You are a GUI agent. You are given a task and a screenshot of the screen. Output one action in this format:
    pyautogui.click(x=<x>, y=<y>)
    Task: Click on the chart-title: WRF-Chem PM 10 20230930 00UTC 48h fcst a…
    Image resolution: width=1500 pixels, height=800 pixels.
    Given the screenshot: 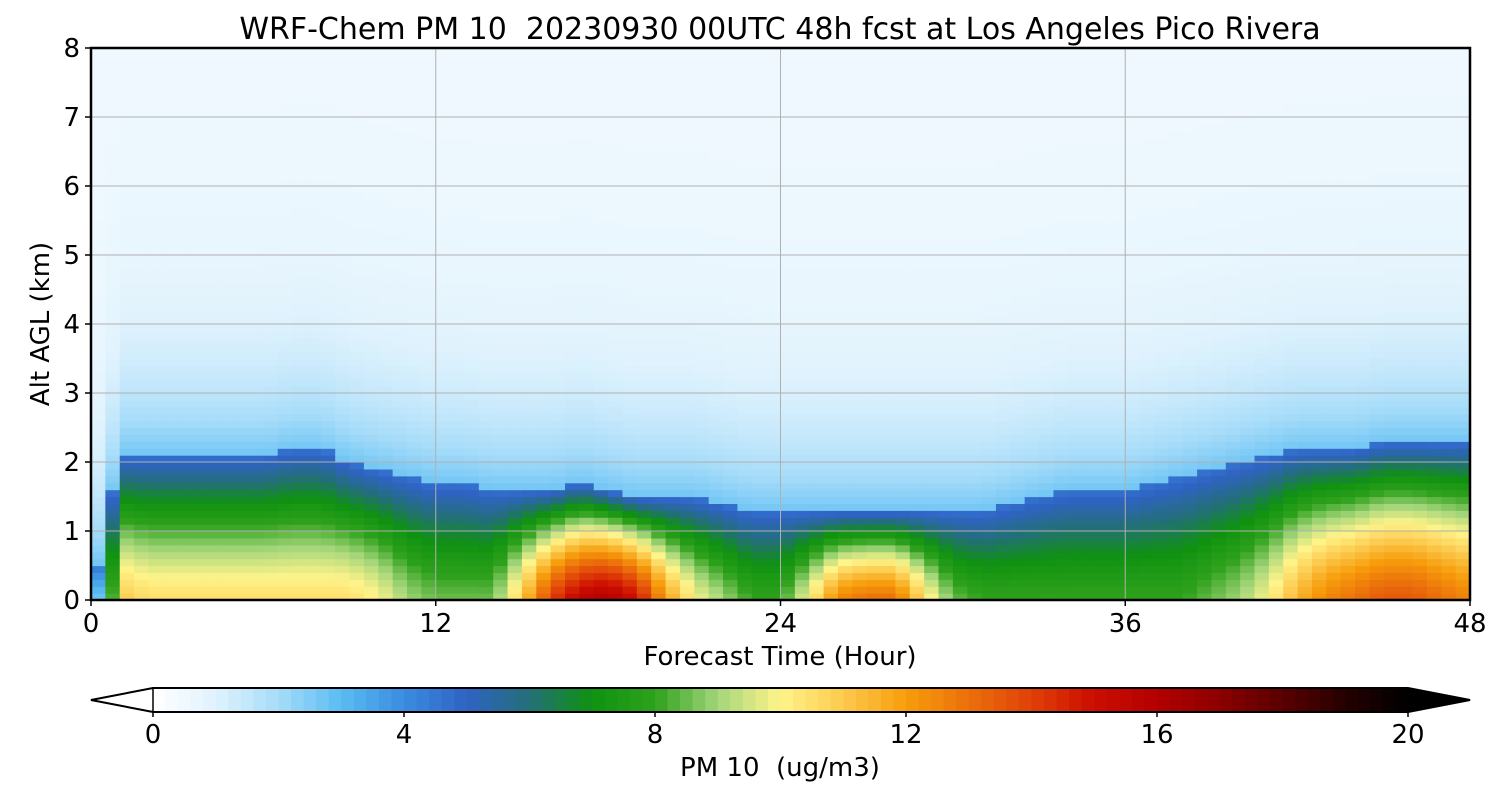 What is the action you would take?
    pyautogui.click(x=779, y=29)
    